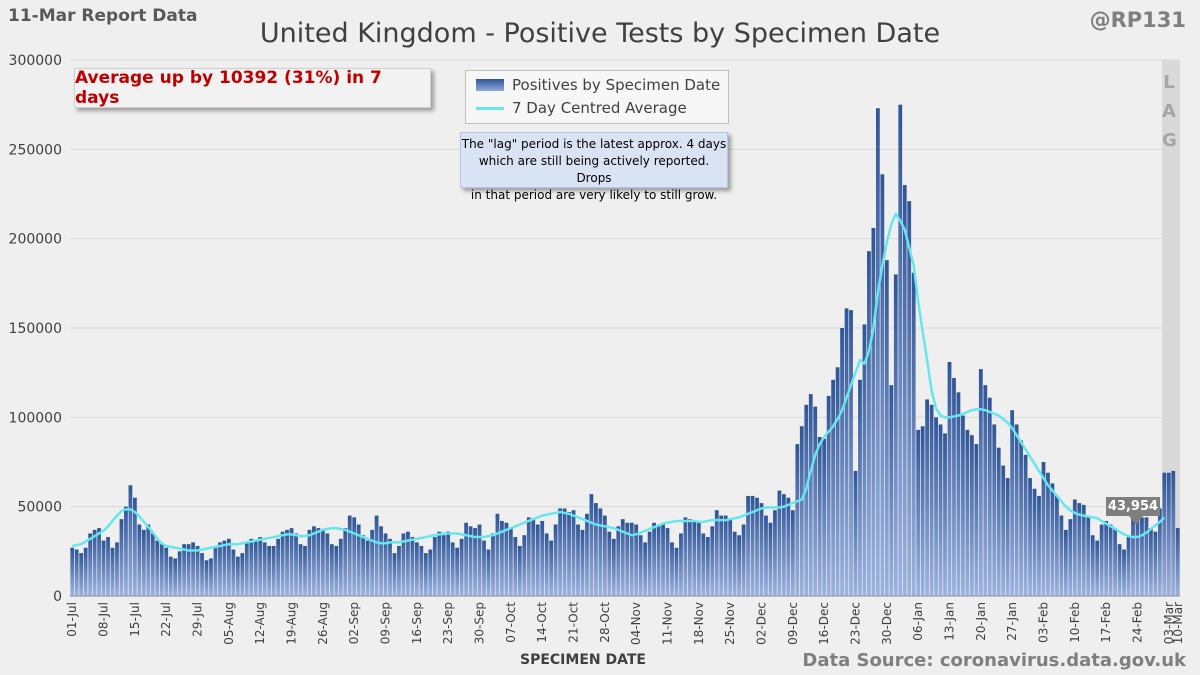 Image resolution: width=1200 pixels, height=675 pixels. I want to click on average-change-box: Average up by 10392 (31%) in 7 days, so click(252, 88).